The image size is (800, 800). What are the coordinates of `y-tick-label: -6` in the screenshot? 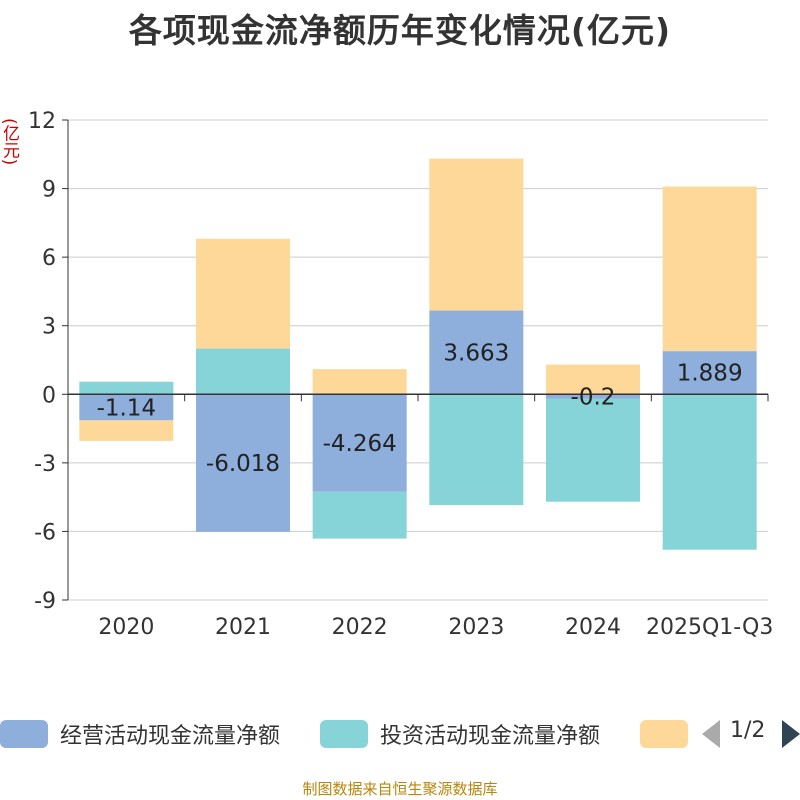 It's located at (45, 532).